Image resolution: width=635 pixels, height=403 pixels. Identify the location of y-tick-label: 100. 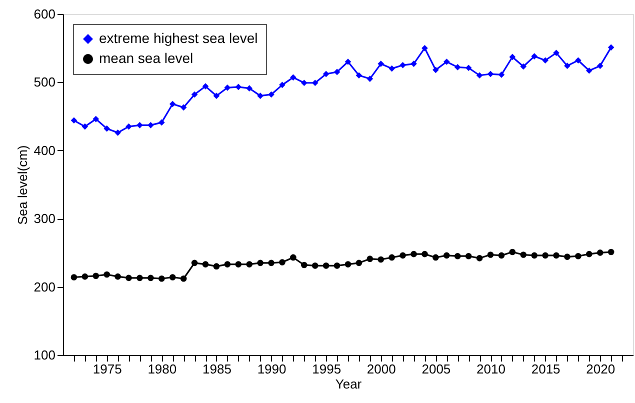
(45, 355).